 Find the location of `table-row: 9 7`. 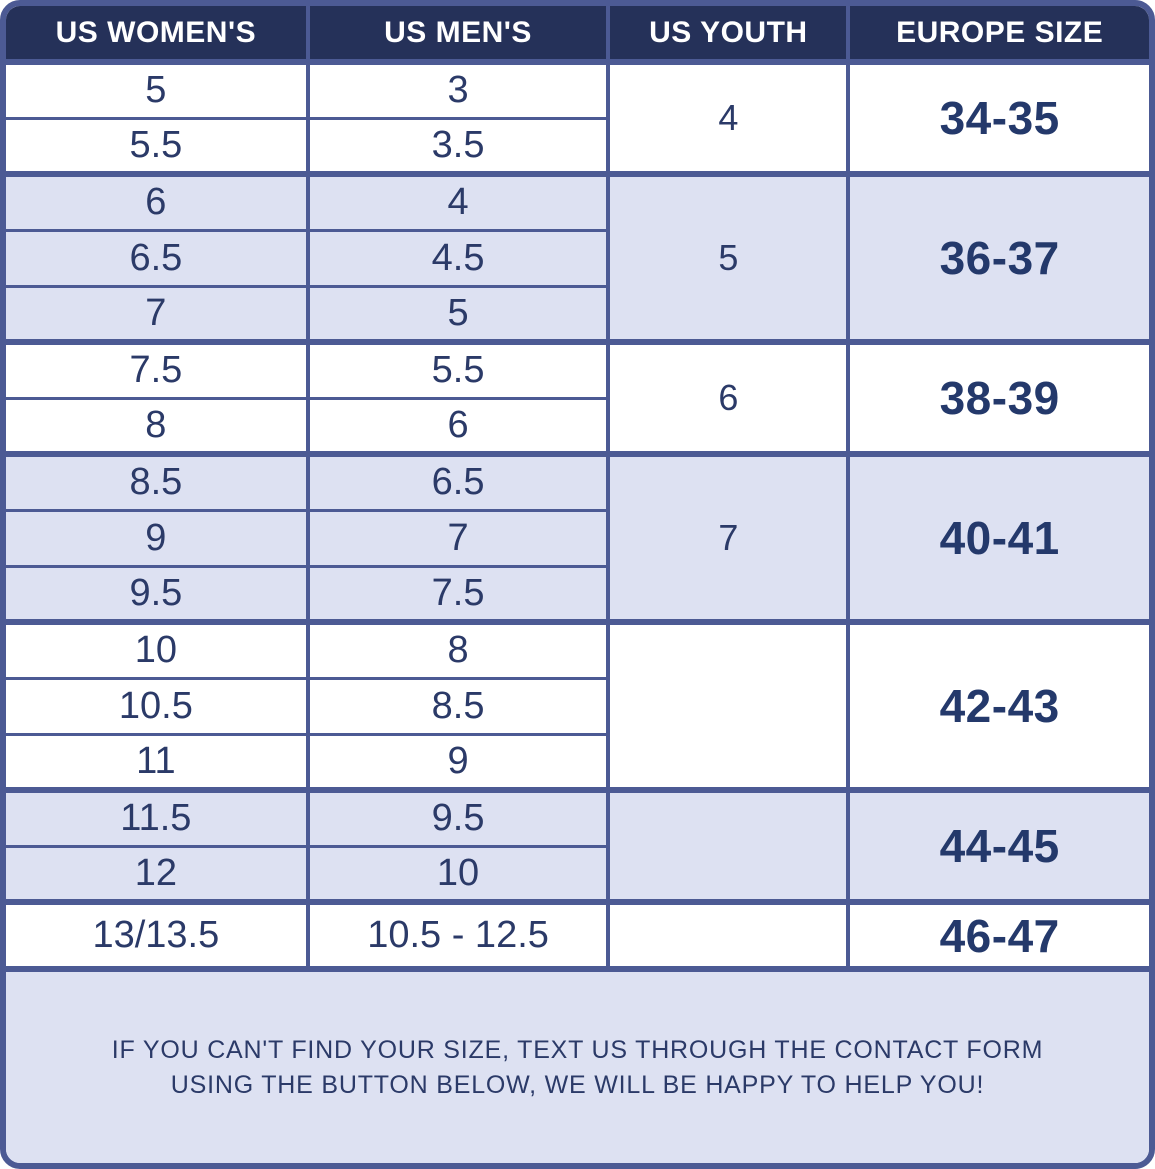

table-row: 9 7 is located at coordinates (577, 538).